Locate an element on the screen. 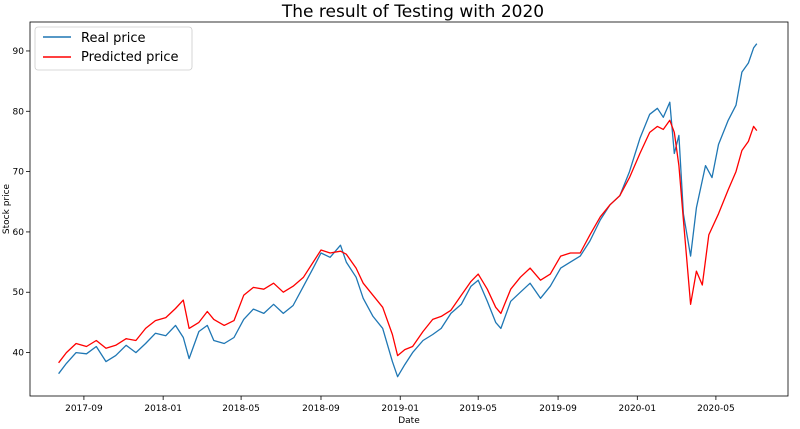 The height and width of the screenshot is (429, 800). y-axis: 40 50 60 70 80 90 is located at coordinates (21, 203).